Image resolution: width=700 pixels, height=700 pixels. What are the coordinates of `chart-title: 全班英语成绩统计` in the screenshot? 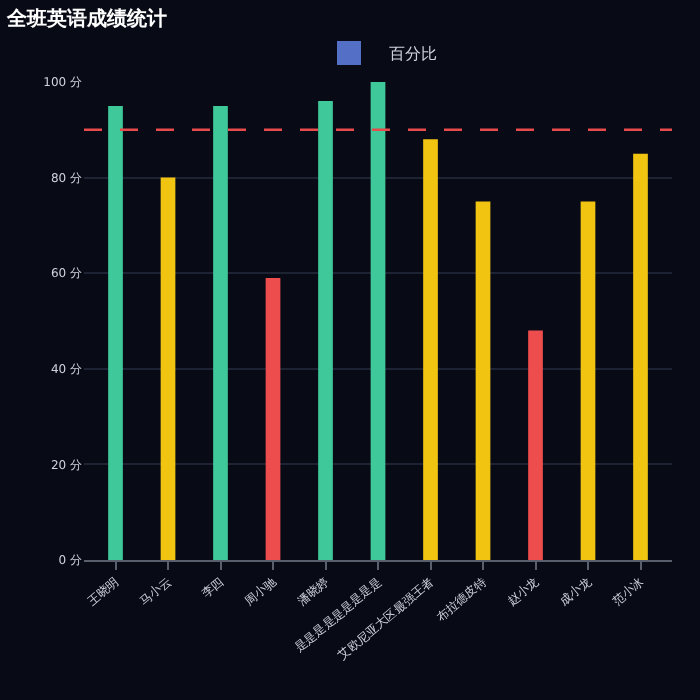 It's located at (86, 18).